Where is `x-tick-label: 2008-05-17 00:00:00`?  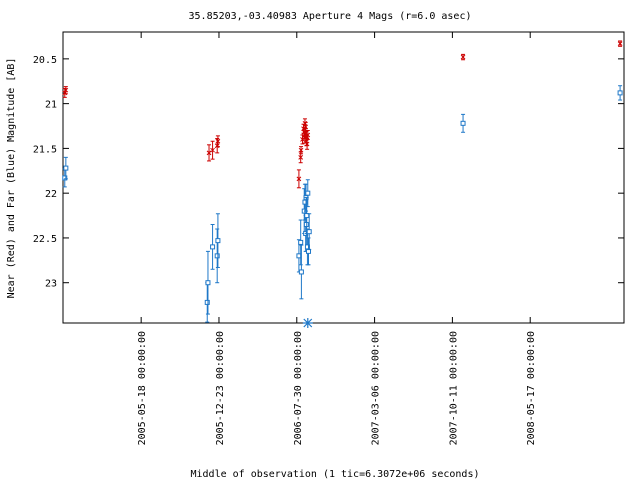 x-tick-label: 2008-05-17 00:00:00 is located at coordinates (531, 388).